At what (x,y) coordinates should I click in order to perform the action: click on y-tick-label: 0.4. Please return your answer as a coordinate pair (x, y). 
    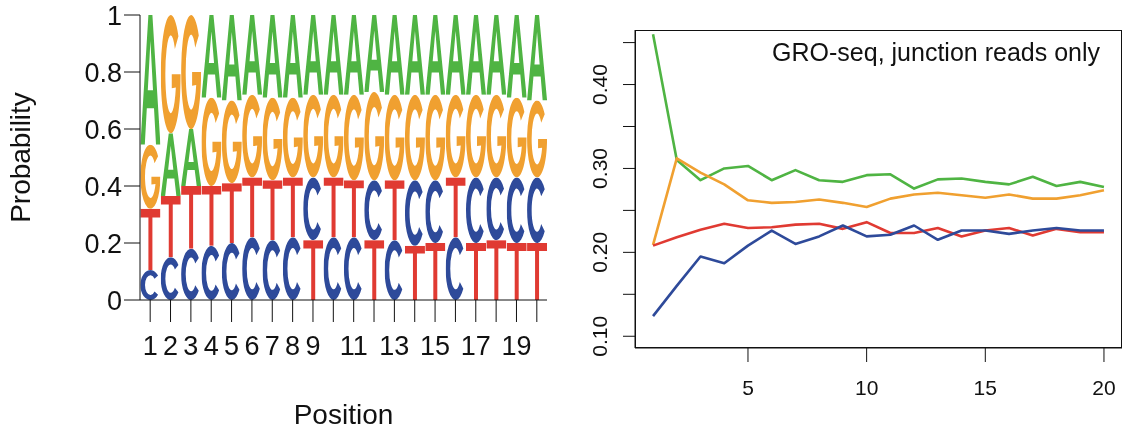
    Looking at the image, I should click on (103, 186).